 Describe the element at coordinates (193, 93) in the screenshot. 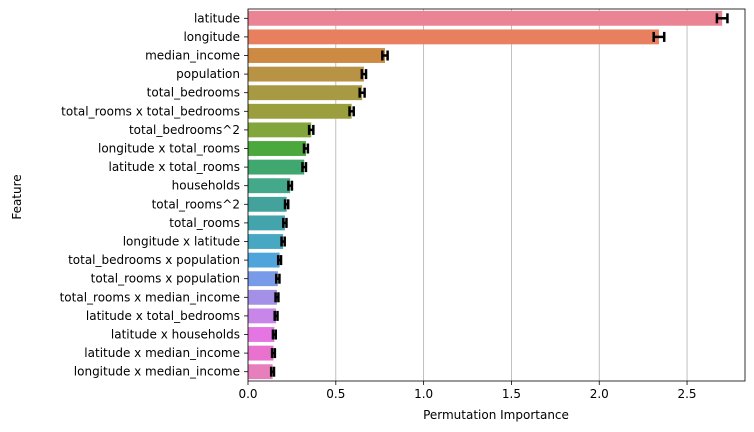

I see `y-tick-label: total_bedrooms` at that location.